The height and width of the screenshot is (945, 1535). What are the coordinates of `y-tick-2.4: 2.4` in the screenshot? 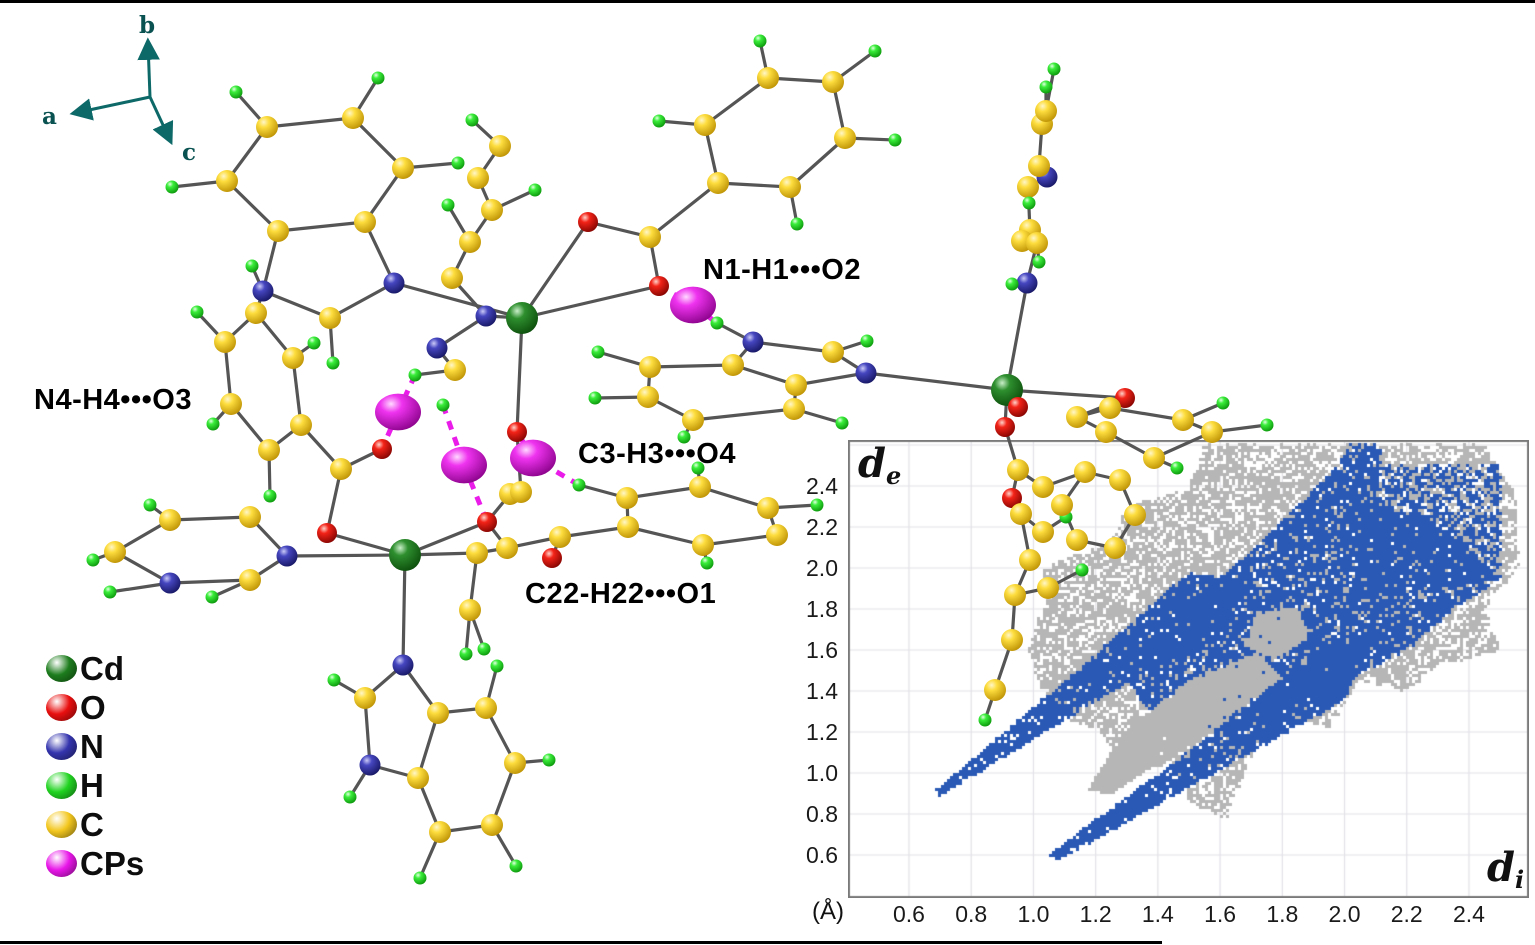 It's located at (822, 486).